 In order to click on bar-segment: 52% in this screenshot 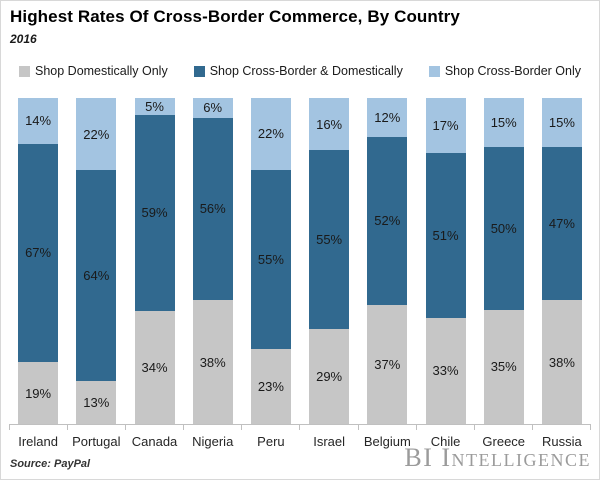, I will do `click(387, 220)`.